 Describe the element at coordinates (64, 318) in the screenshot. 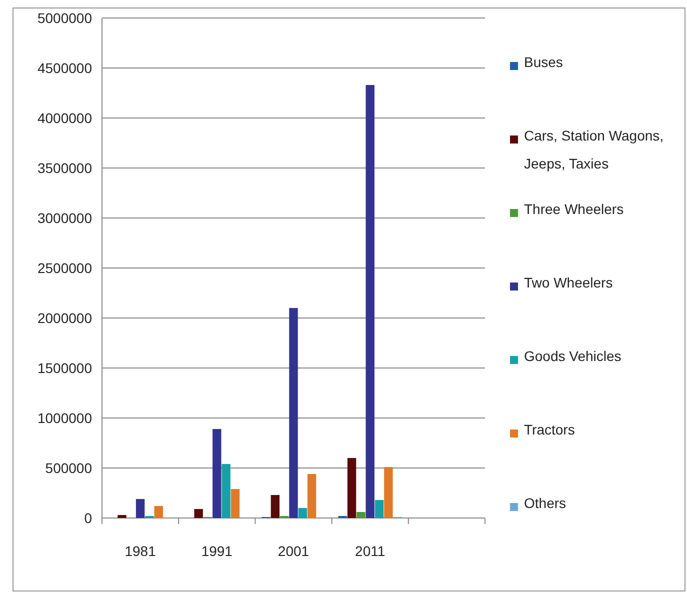

I see `y-tick-label: 2000000` at that location.